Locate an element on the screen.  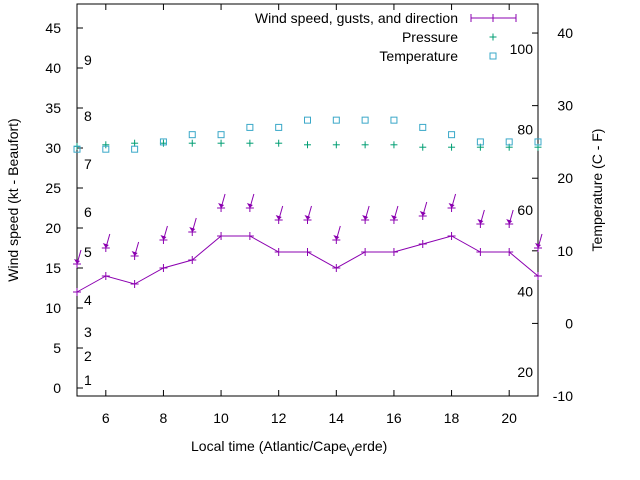
y2-tick-label: 10 is located at coordinates (565, 251).